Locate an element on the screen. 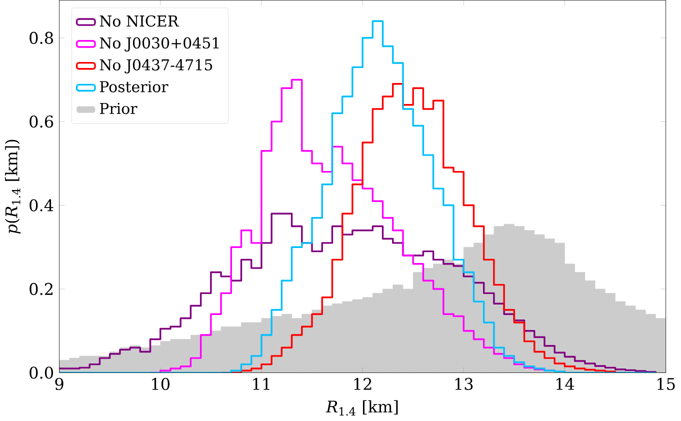 This screenshot has height=421, width=681. legend-label: Posterior is located at coordinates (134, 87).